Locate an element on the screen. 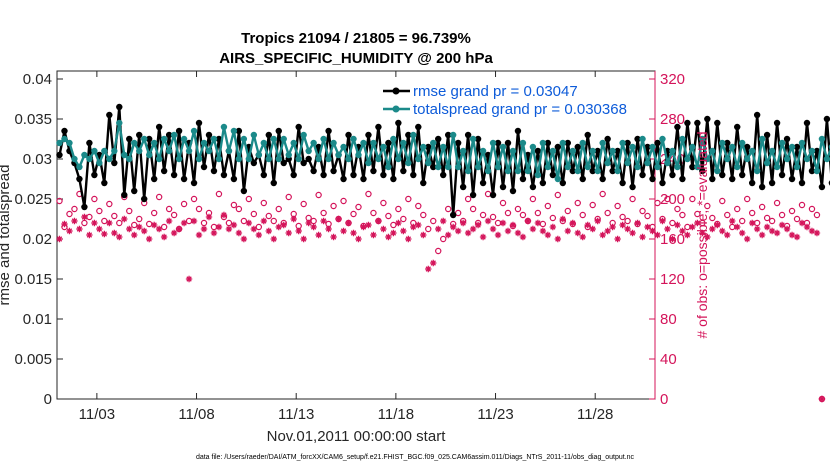 The height and width of the screenshot is (470, 830). y-left-tick-label: 0.015 is located at coordinates (33, 279).